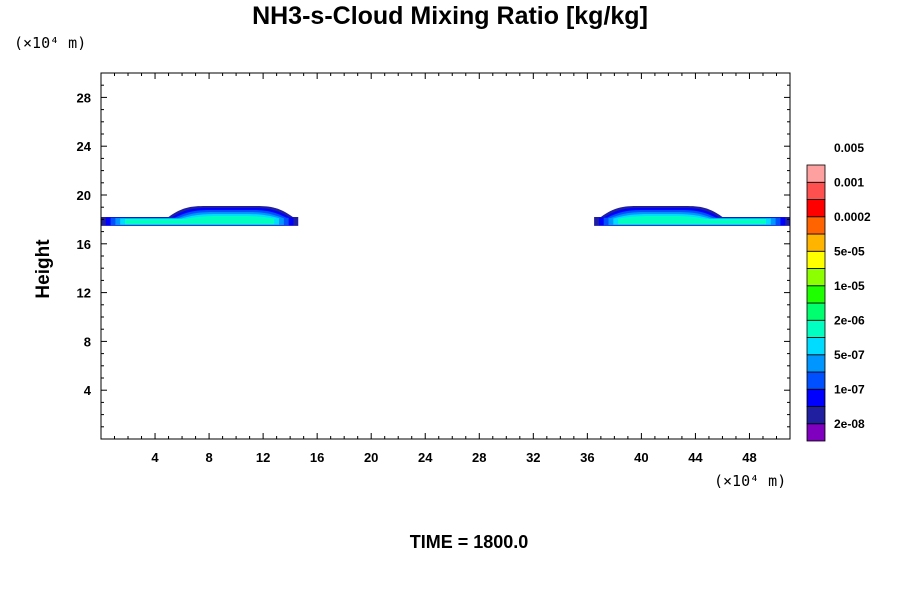  What do you see at coordinates (445, 215) in the screenshot?
I see `cloud-layer` at bounding box center [445, 215].